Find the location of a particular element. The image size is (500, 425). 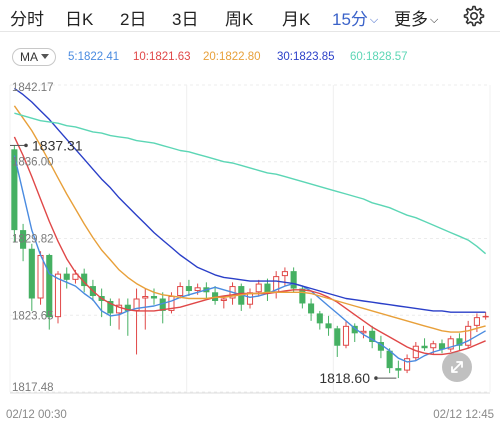

low-annotation-label: 1818.60 is located at coordinates (344, 378).